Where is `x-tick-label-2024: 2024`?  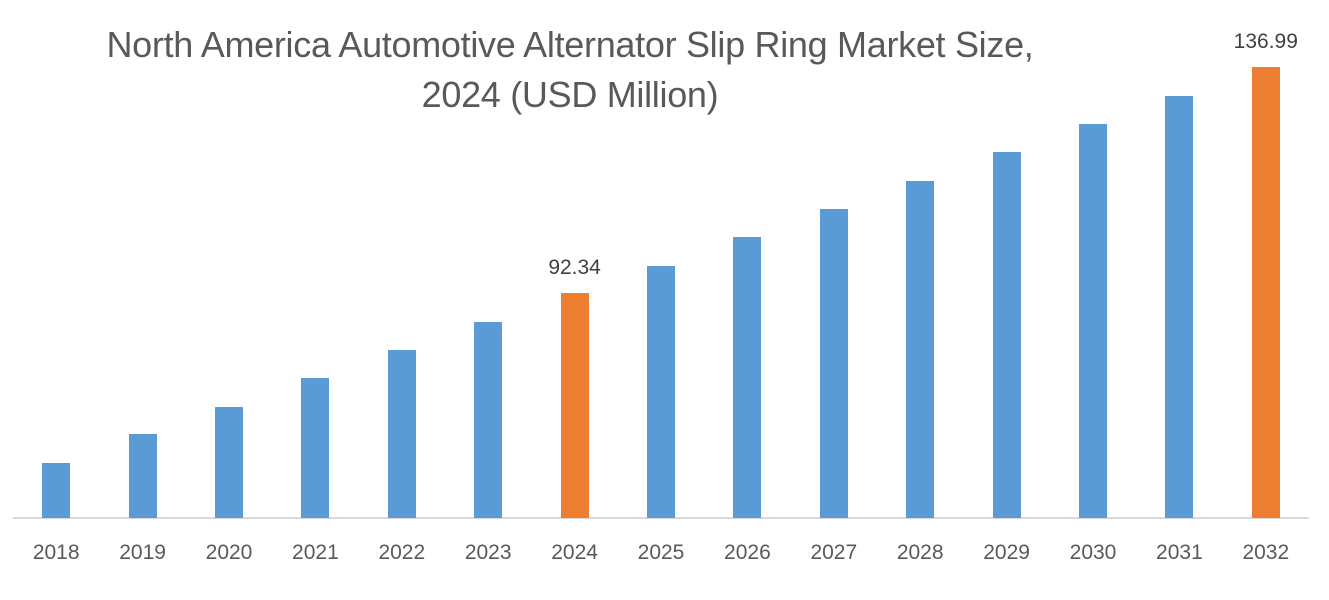 x-tick-label-2024: 2024 is located at coordinates (574, 552).